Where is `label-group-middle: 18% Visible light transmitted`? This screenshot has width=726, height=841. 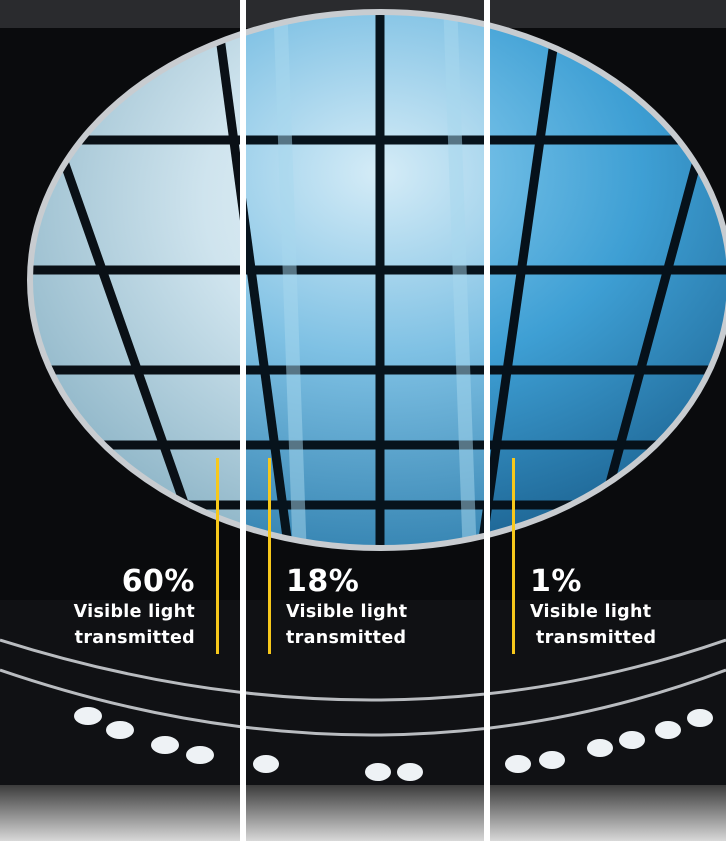 label-group-middle: 18% Visible light transmitted is located at coordinates (401, 608).